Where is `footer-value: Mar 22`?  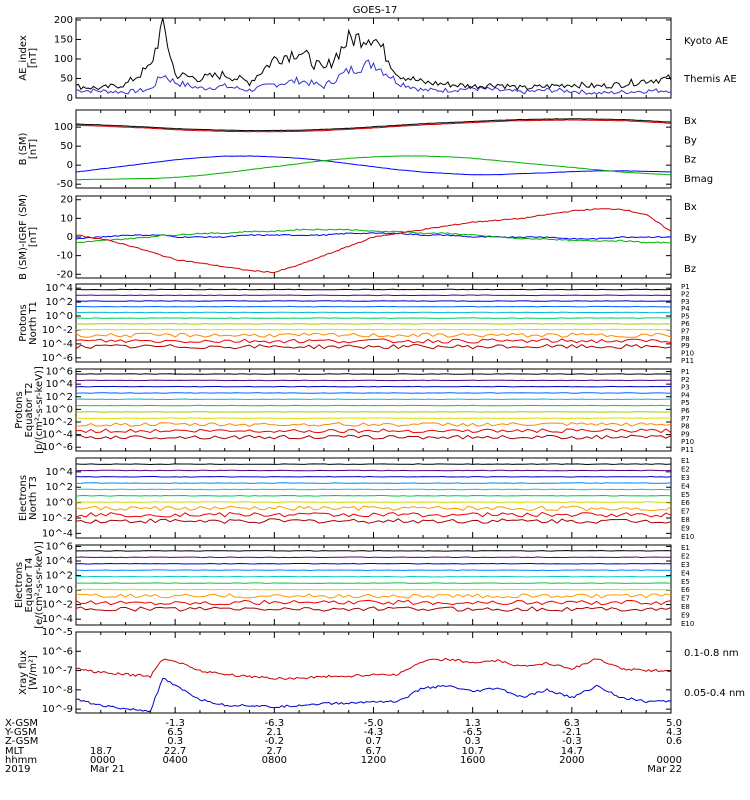 footer-value: Mar 22 is located at coordinates (664, 769).